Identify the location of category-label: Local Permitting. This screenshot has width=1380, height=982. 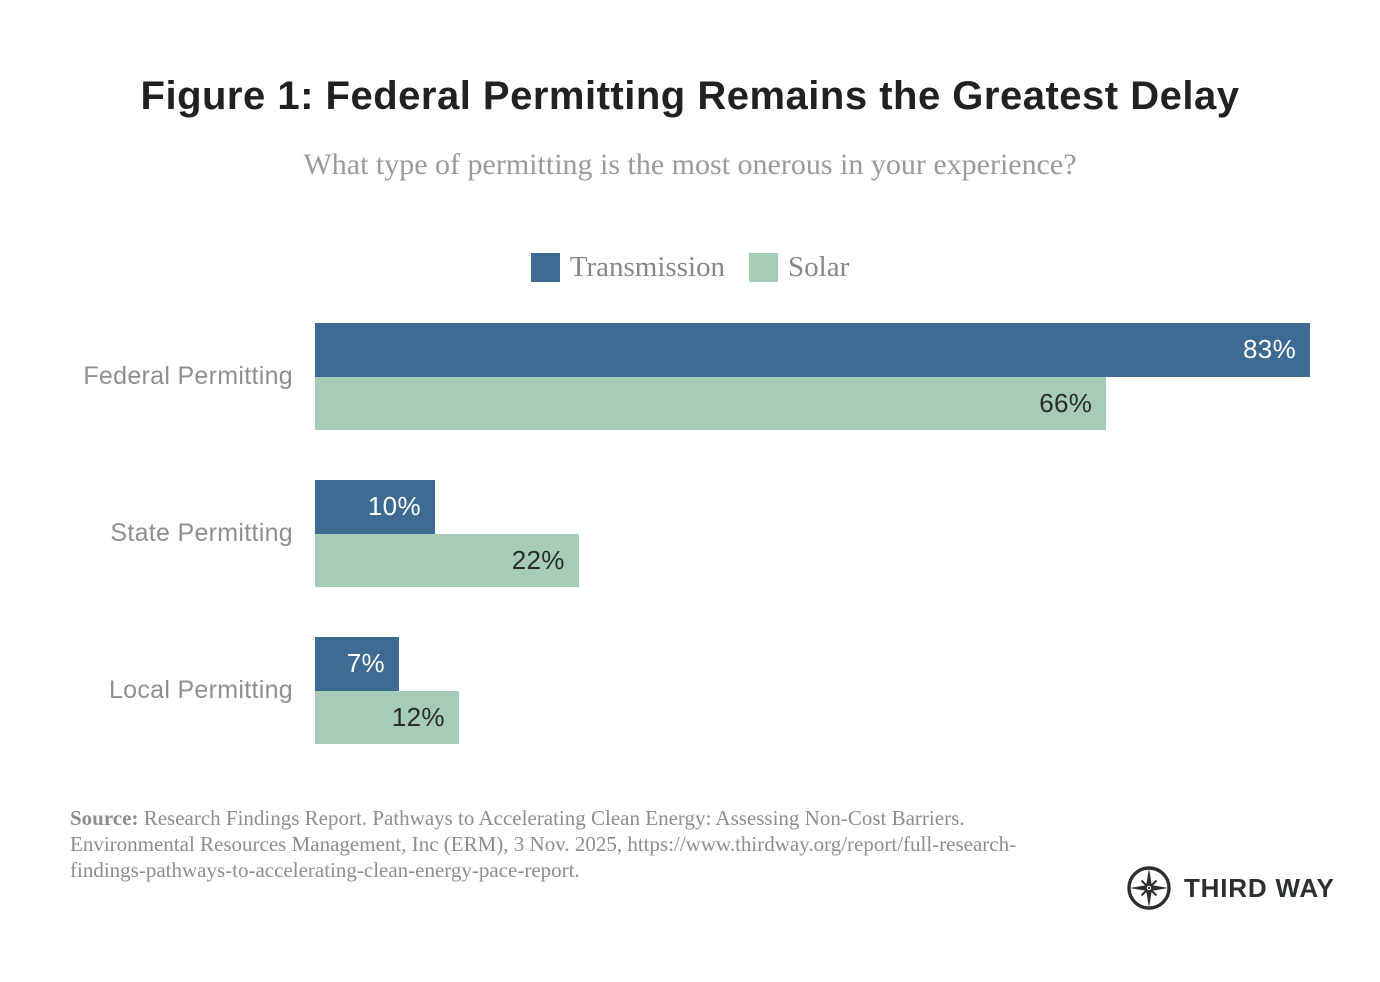
(200, 690).